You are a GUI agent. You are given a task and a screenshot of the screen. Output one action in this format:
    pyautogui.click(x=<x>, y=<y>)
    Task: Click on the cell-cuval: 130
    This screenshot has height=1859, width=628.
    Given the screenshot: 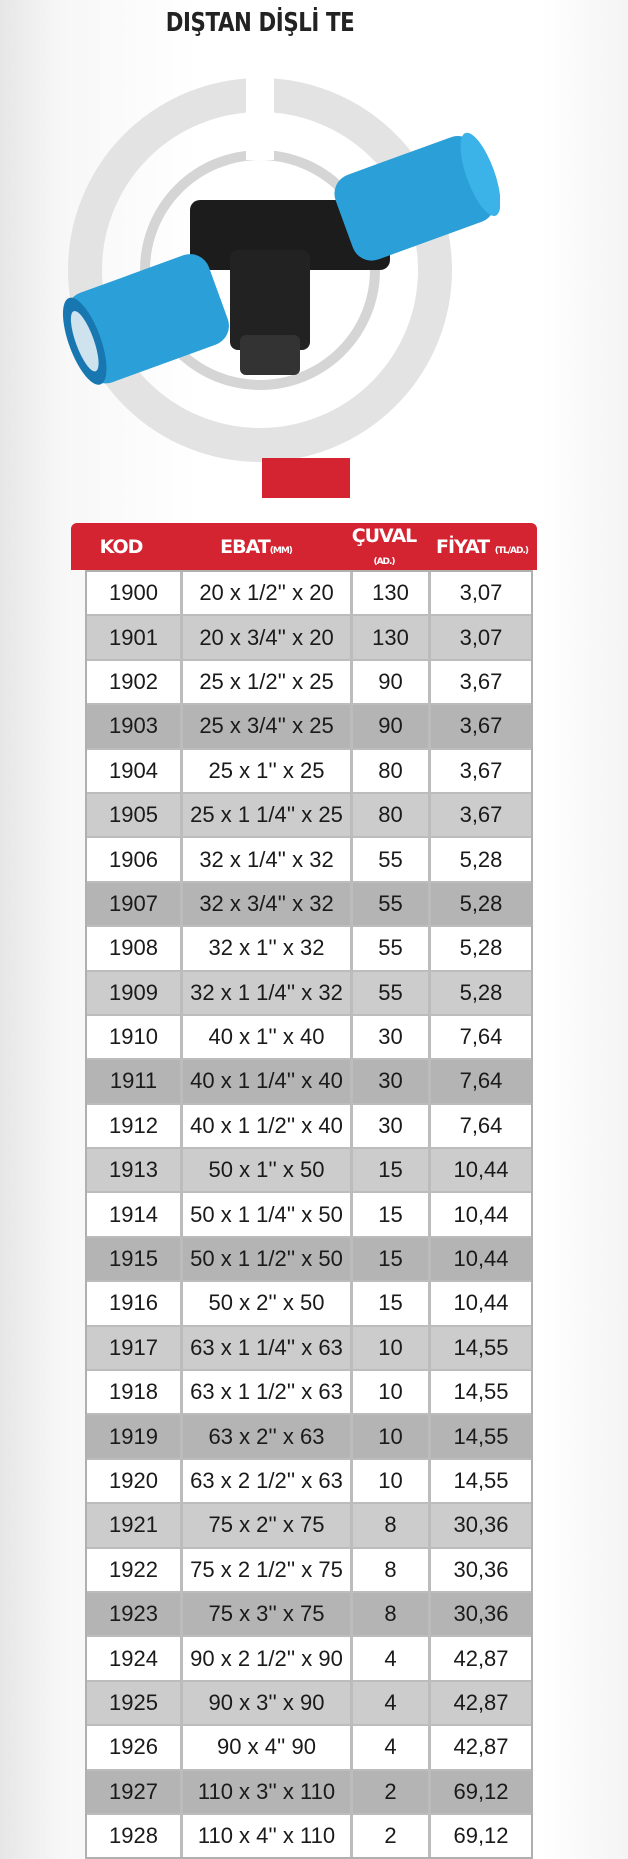 What is the action you would take?
    pyautogui.click(x=392, y=637)
    